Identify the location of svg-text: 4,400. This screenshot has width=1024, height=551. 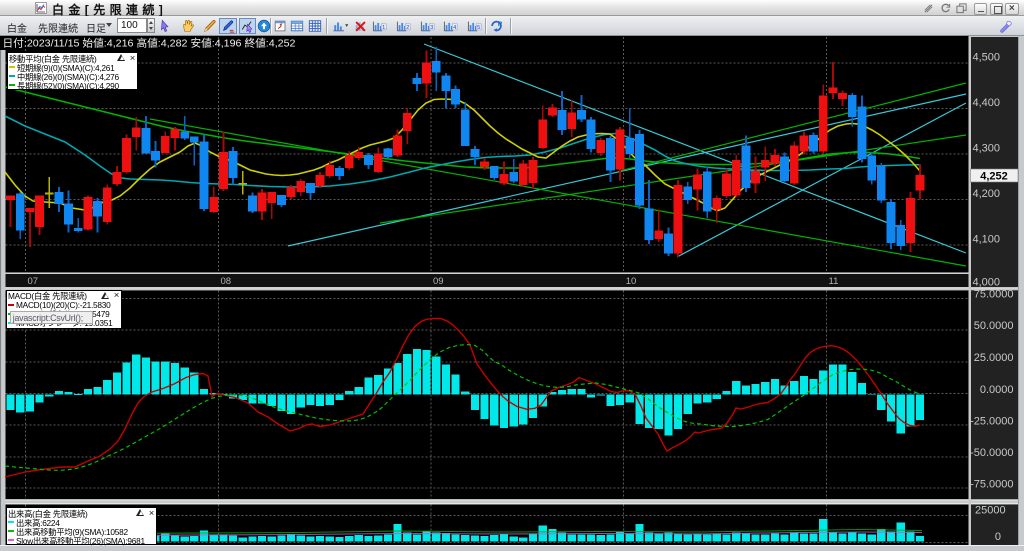
(987, 103).